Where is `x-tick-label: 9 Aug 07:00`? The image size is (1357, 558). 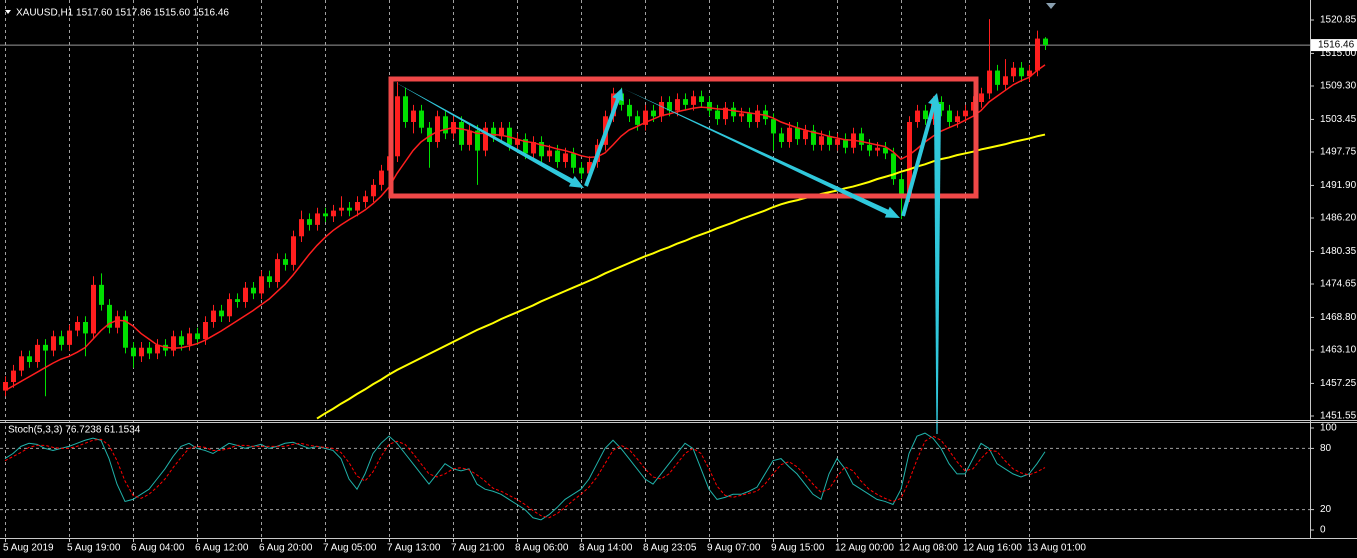 x-tick-label: 9 Aug 07:00 is located at coordinates (734, 548).